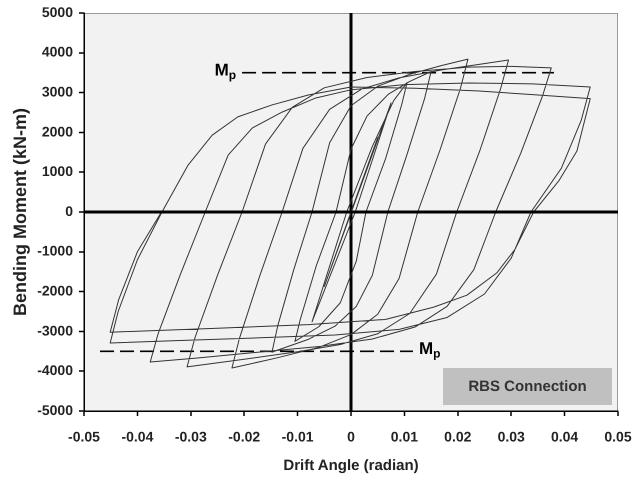 The width and height of the screenshot is (634, 478). I want to click on y-tick-label: 1000, so click(58, 171).